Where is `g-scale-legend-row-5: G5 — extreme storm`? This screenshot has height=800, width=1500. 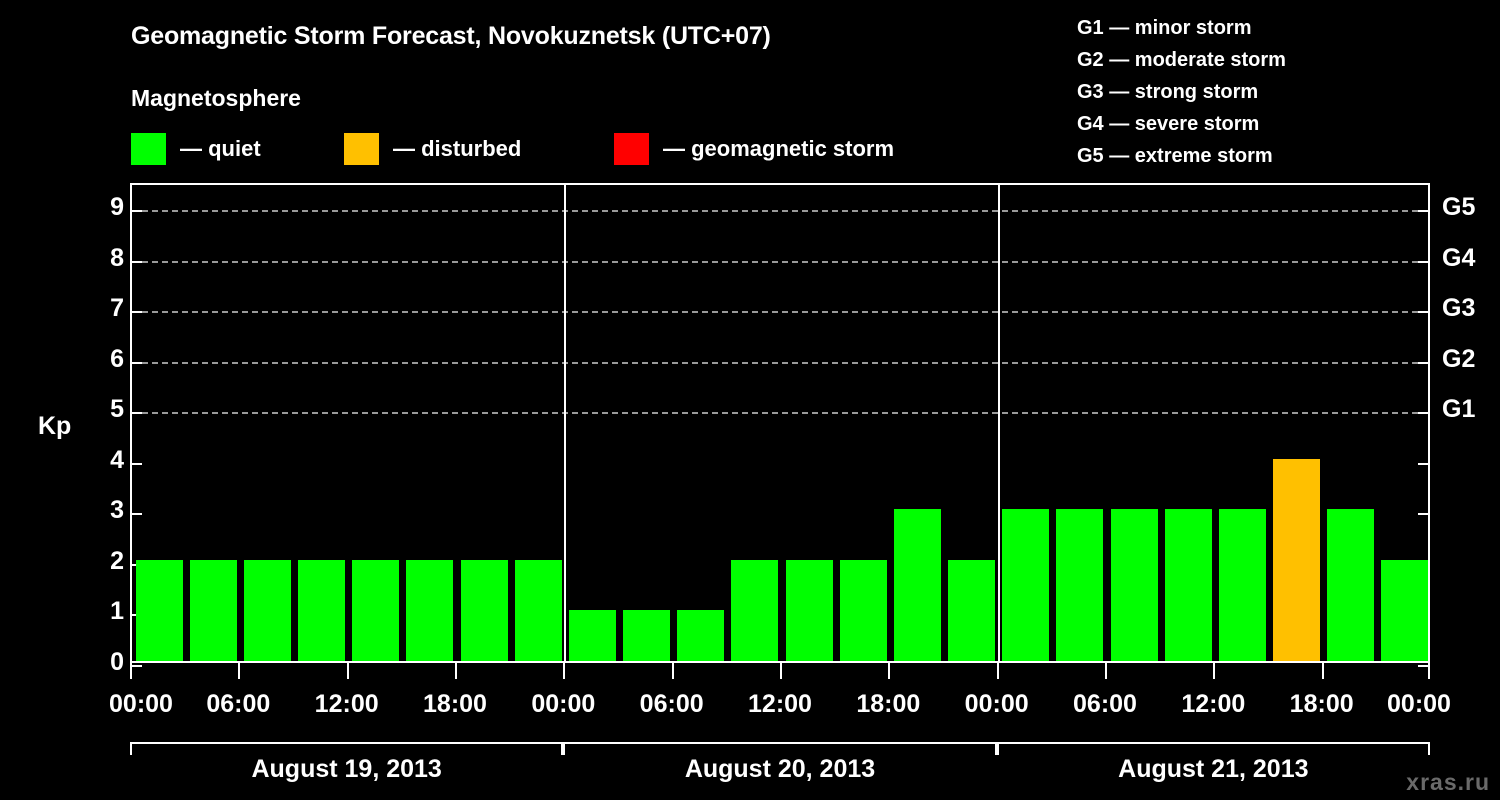 g-scale-legend-row-5: G5 — extreme storm is located at coordinates (1175, 156).